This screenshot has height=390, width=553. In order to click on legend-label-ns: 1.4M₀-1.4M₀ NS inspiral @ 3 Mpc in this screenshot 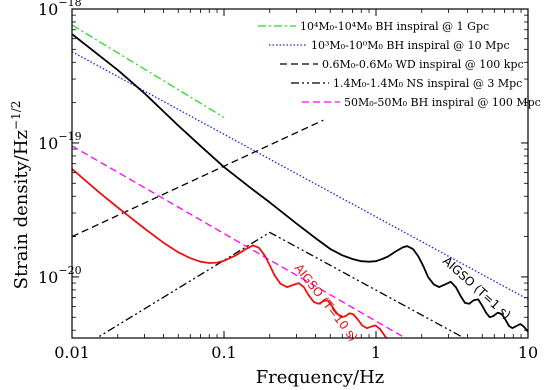, I will do `click(427, 83)`.